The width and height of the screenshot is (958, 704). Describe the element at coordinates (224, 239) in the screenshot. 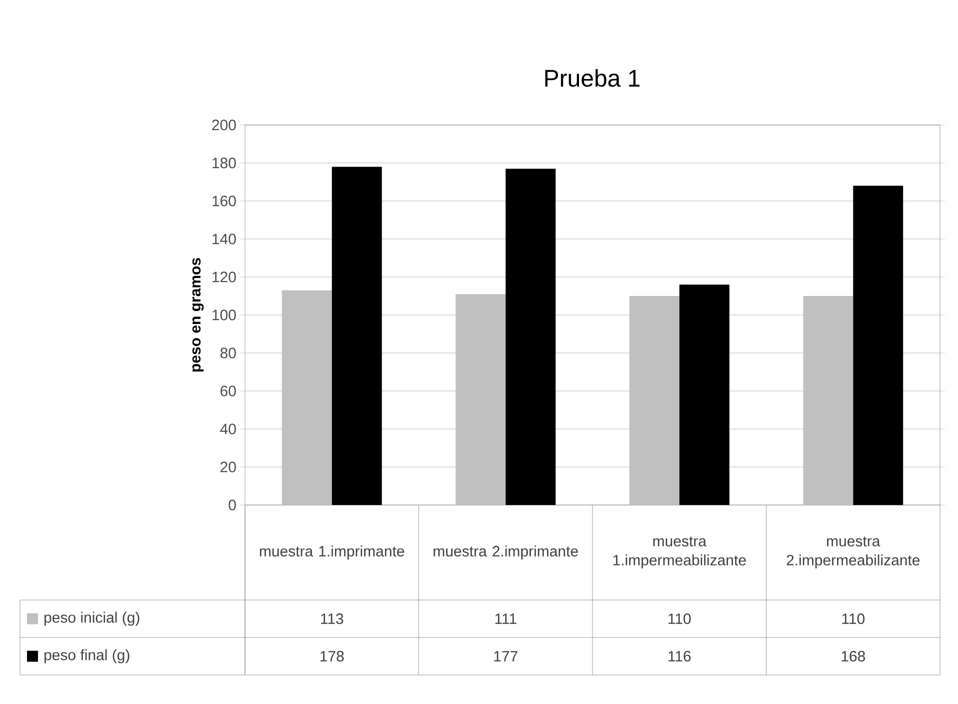

I see `y-tick-label: 140` at that location.